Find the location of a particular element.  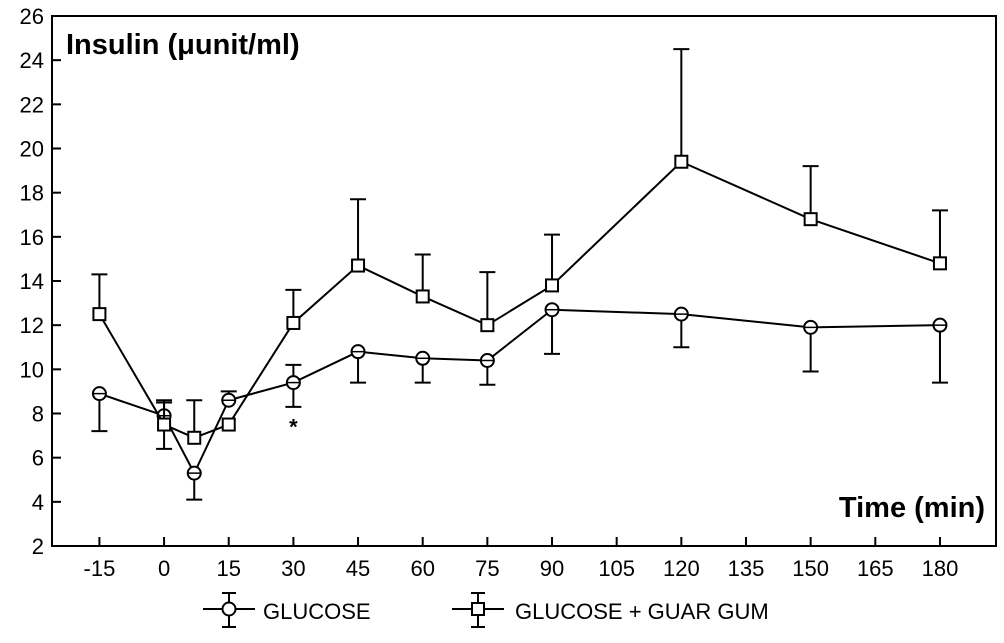

y-tick-label: 6 is located at coordinates (38, 458).